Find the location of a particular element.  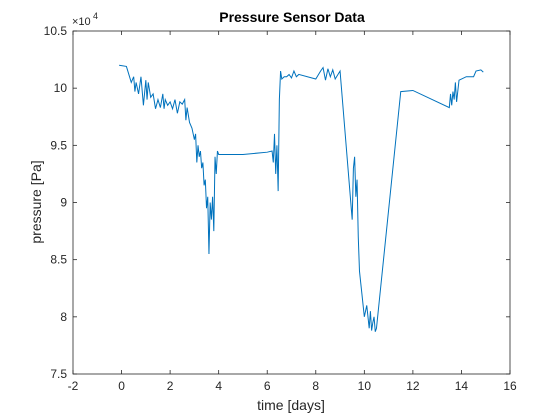

y-tick-label: 9 is located at coordinates (63, 203).